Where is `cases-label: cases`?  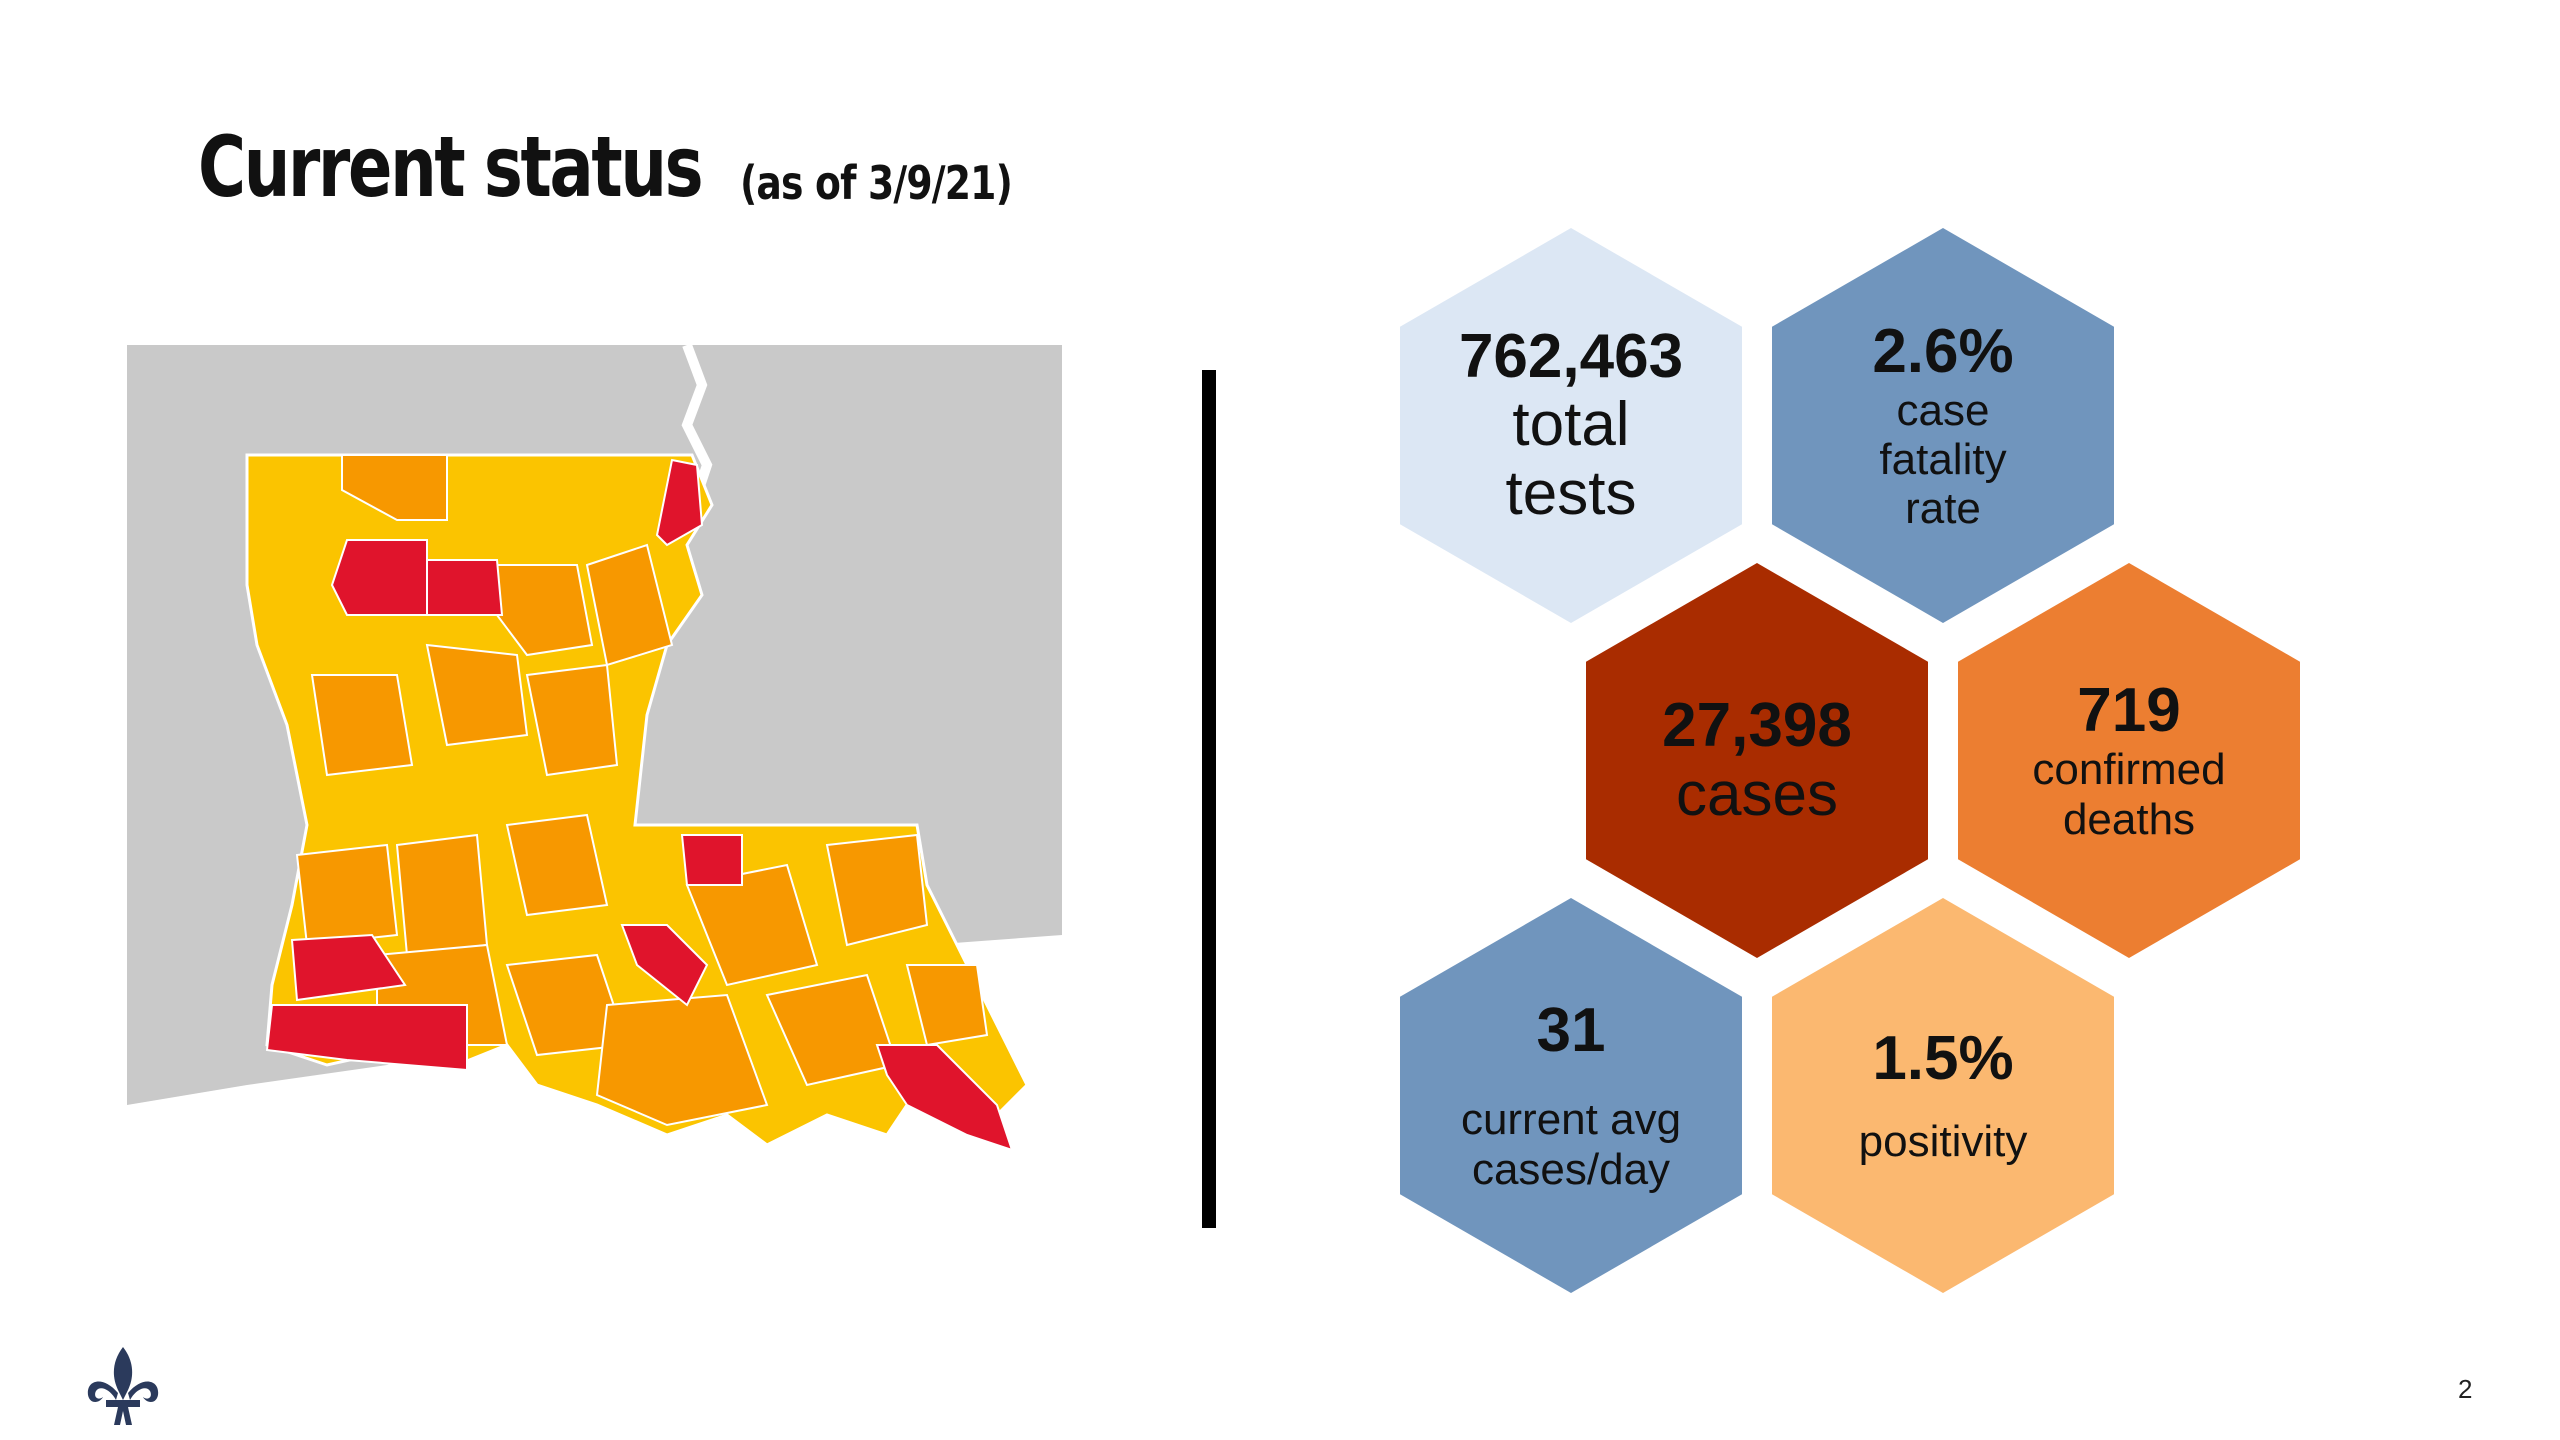 cases-label: cases is located at coordinates (1757, 794).